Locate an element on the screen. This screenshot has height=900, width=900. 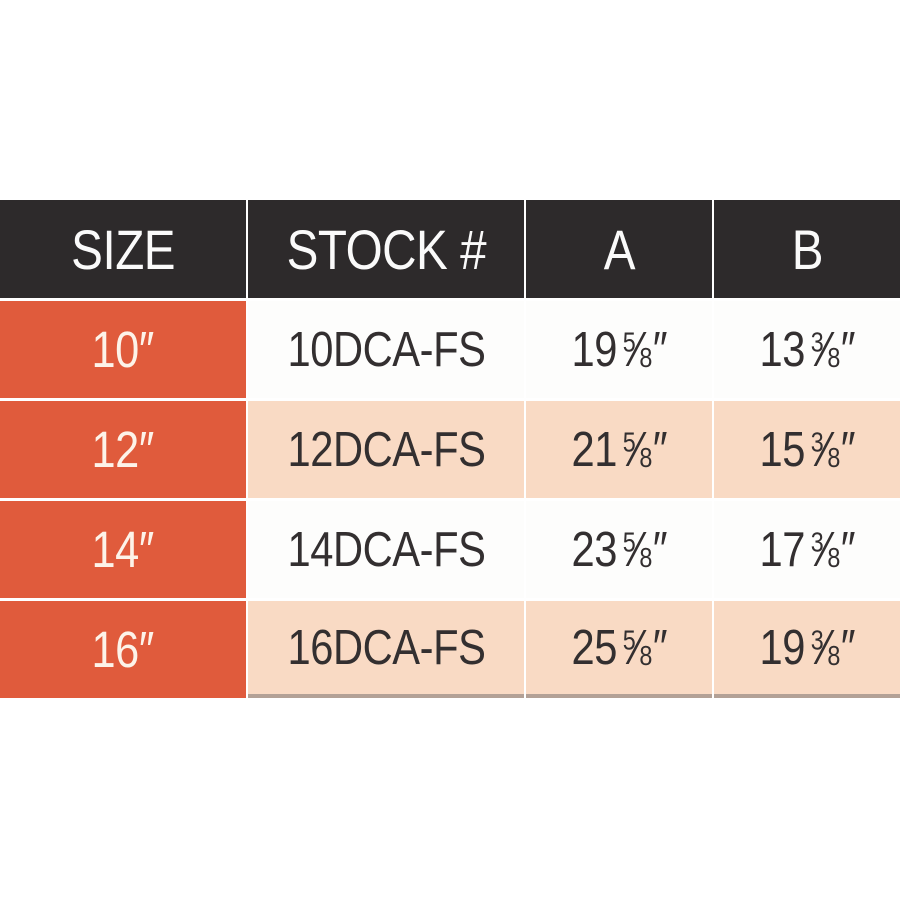
measure-whole: 21 is located at coordinates (594, 449).